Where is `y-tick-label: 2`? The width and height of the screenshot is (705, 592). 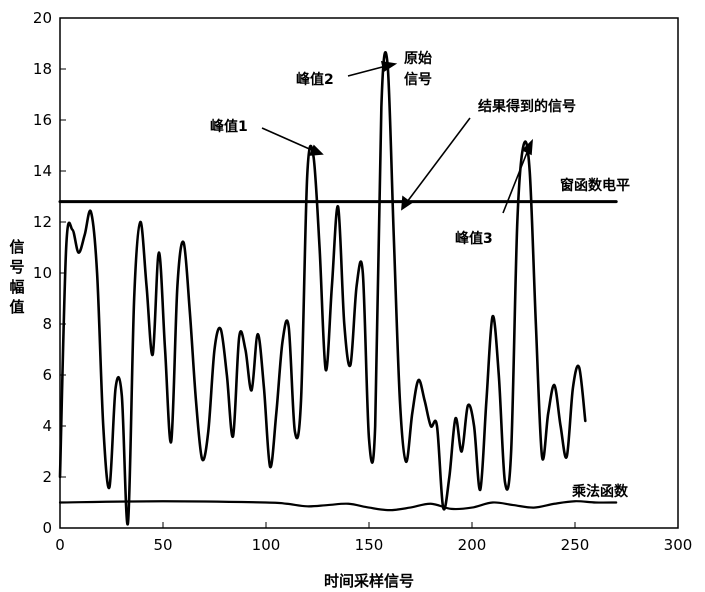
y-tick-label: 2 is located at coordinates (47, 477).